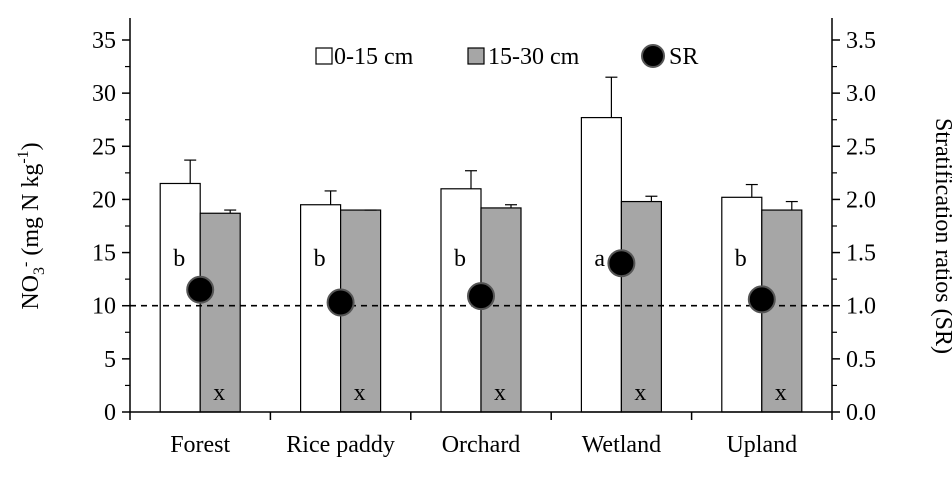 The image size is (952, 500). Describe the element at coordinates (104, 147) in the screenshot. I see `left-tick-label-25: 25` at that location.